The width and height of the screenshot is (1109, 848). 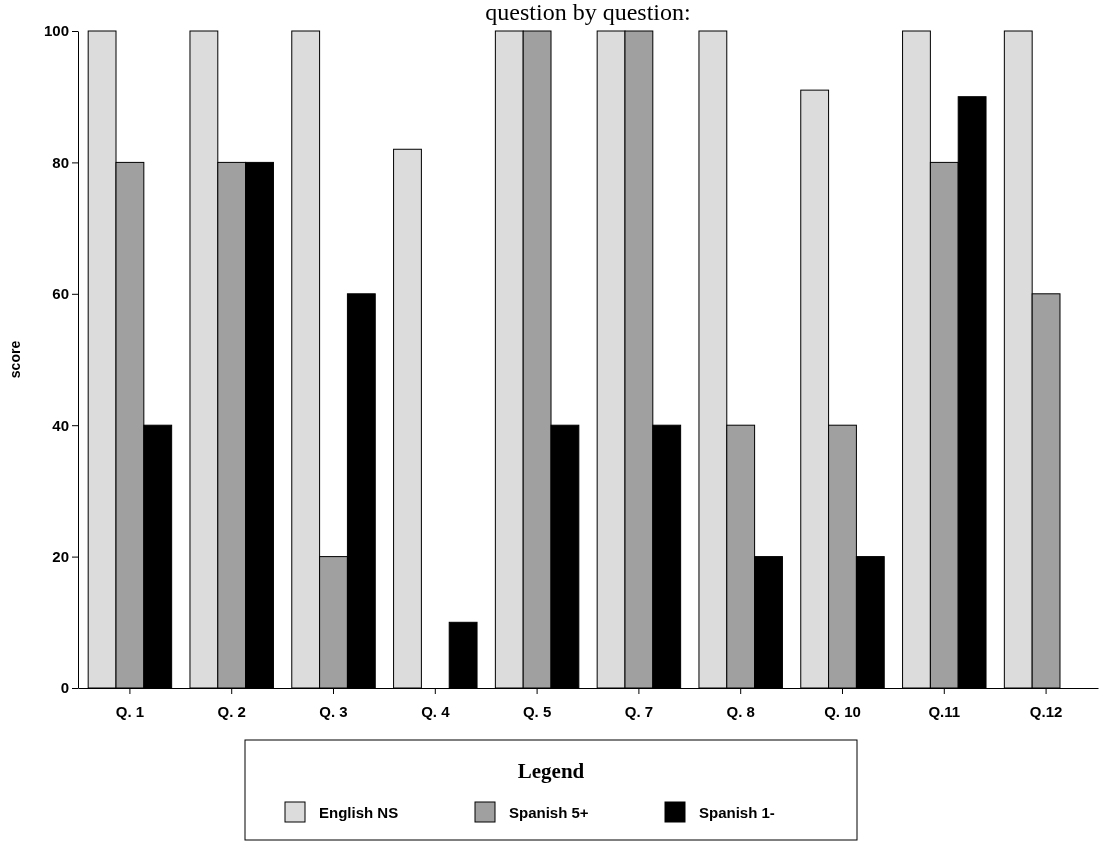 I want to click on x-tick-label: Q. 7, so click(x=639, y=711).